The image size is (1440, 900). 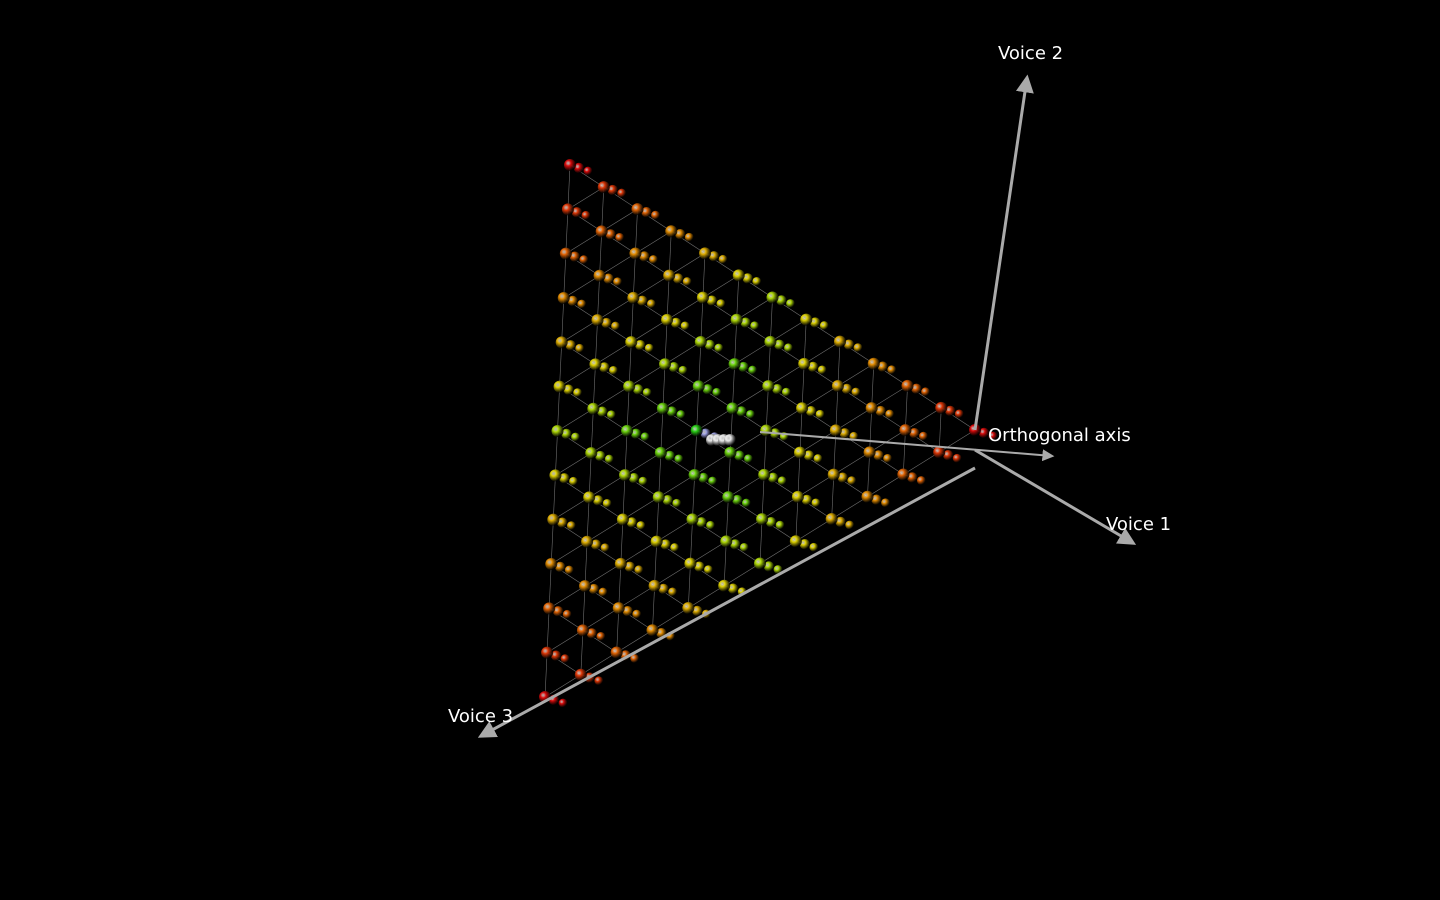 What do you see at coordinates (1003, 252) in the screenshot?
I see `voice-2-axis` at bounding box center [1003, 252].